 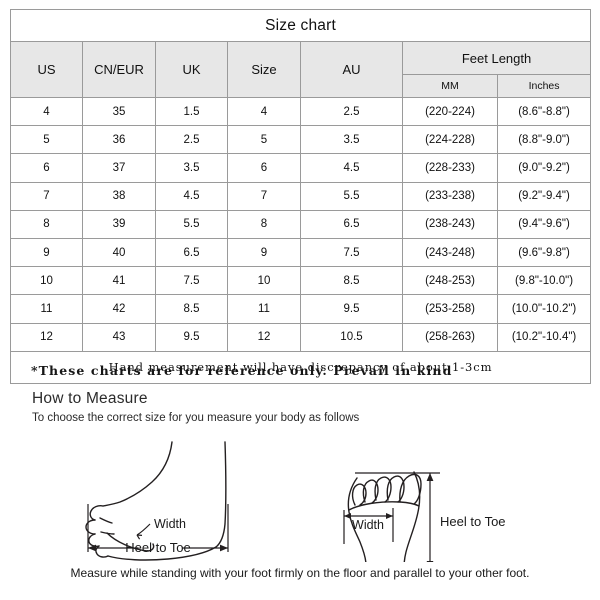 I want to click on cell-cn-eur: 41, so click(x=119, y=281).